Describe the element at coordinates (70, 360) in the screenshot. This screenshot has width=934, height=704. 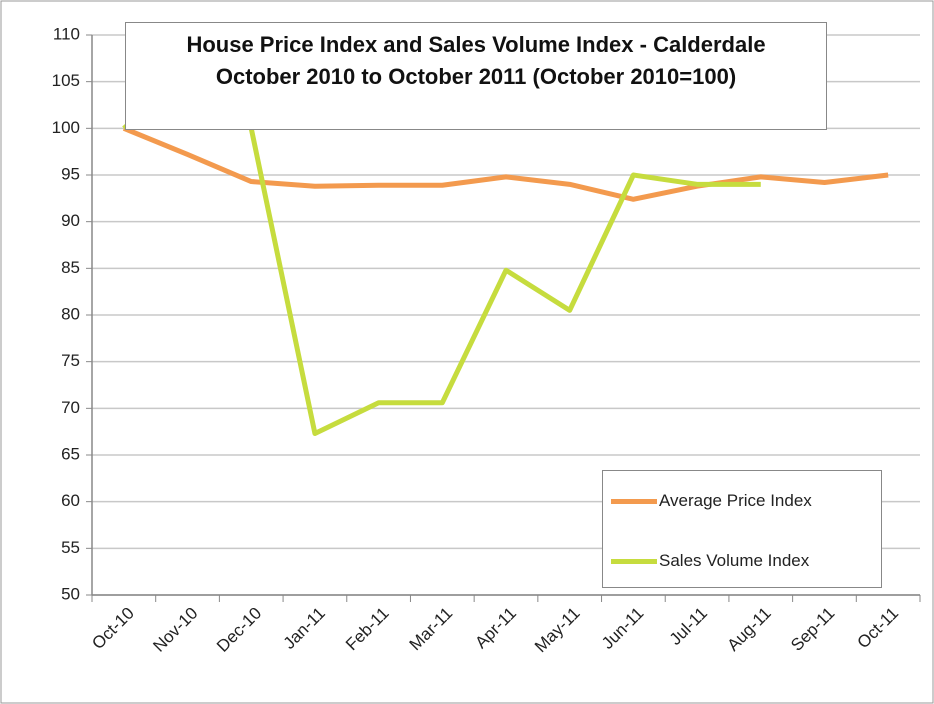
I see `y-tick-label: 75` at that location.